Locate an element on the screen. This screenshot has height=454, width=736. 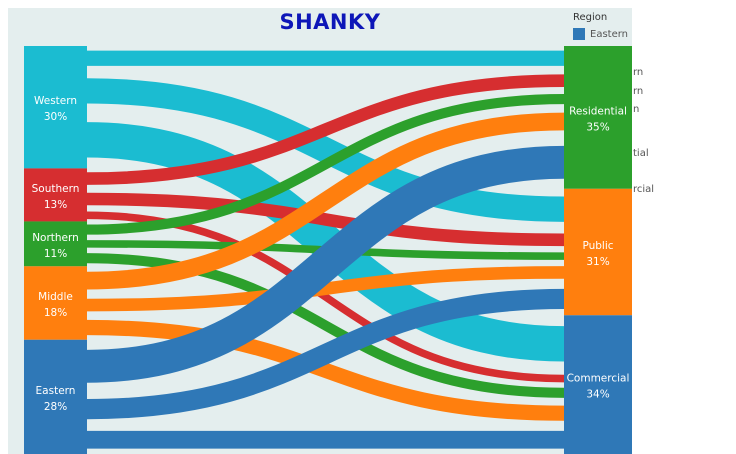
target-node-public: Public 31% is located at coordinates (598, 252).